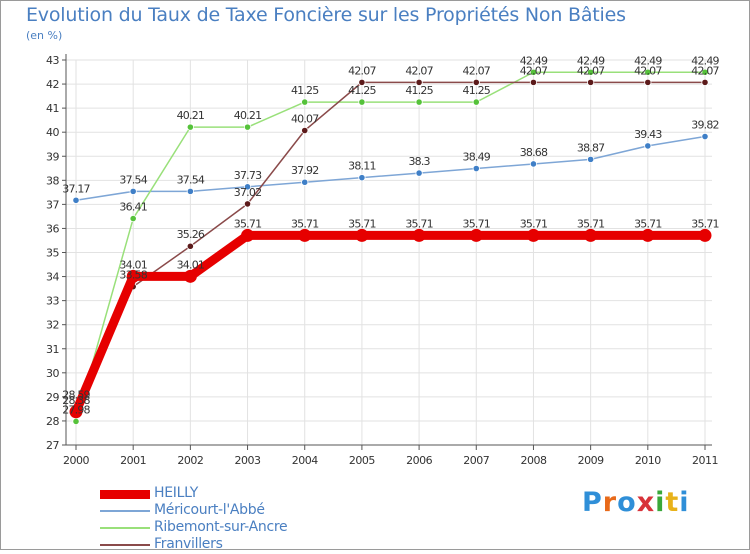 Image resolution: width=750 pixels, height=554 pixels. I want to click on x-tick-label: 2007, so click(476, 460).